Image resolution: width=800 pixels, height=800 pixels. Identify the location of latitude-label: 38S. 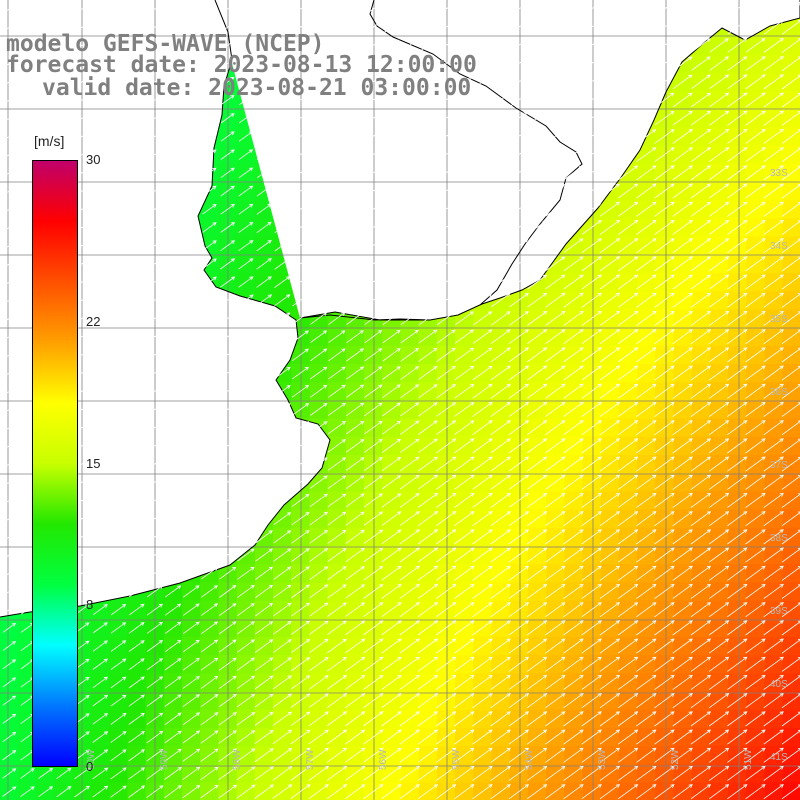
(779, 538).